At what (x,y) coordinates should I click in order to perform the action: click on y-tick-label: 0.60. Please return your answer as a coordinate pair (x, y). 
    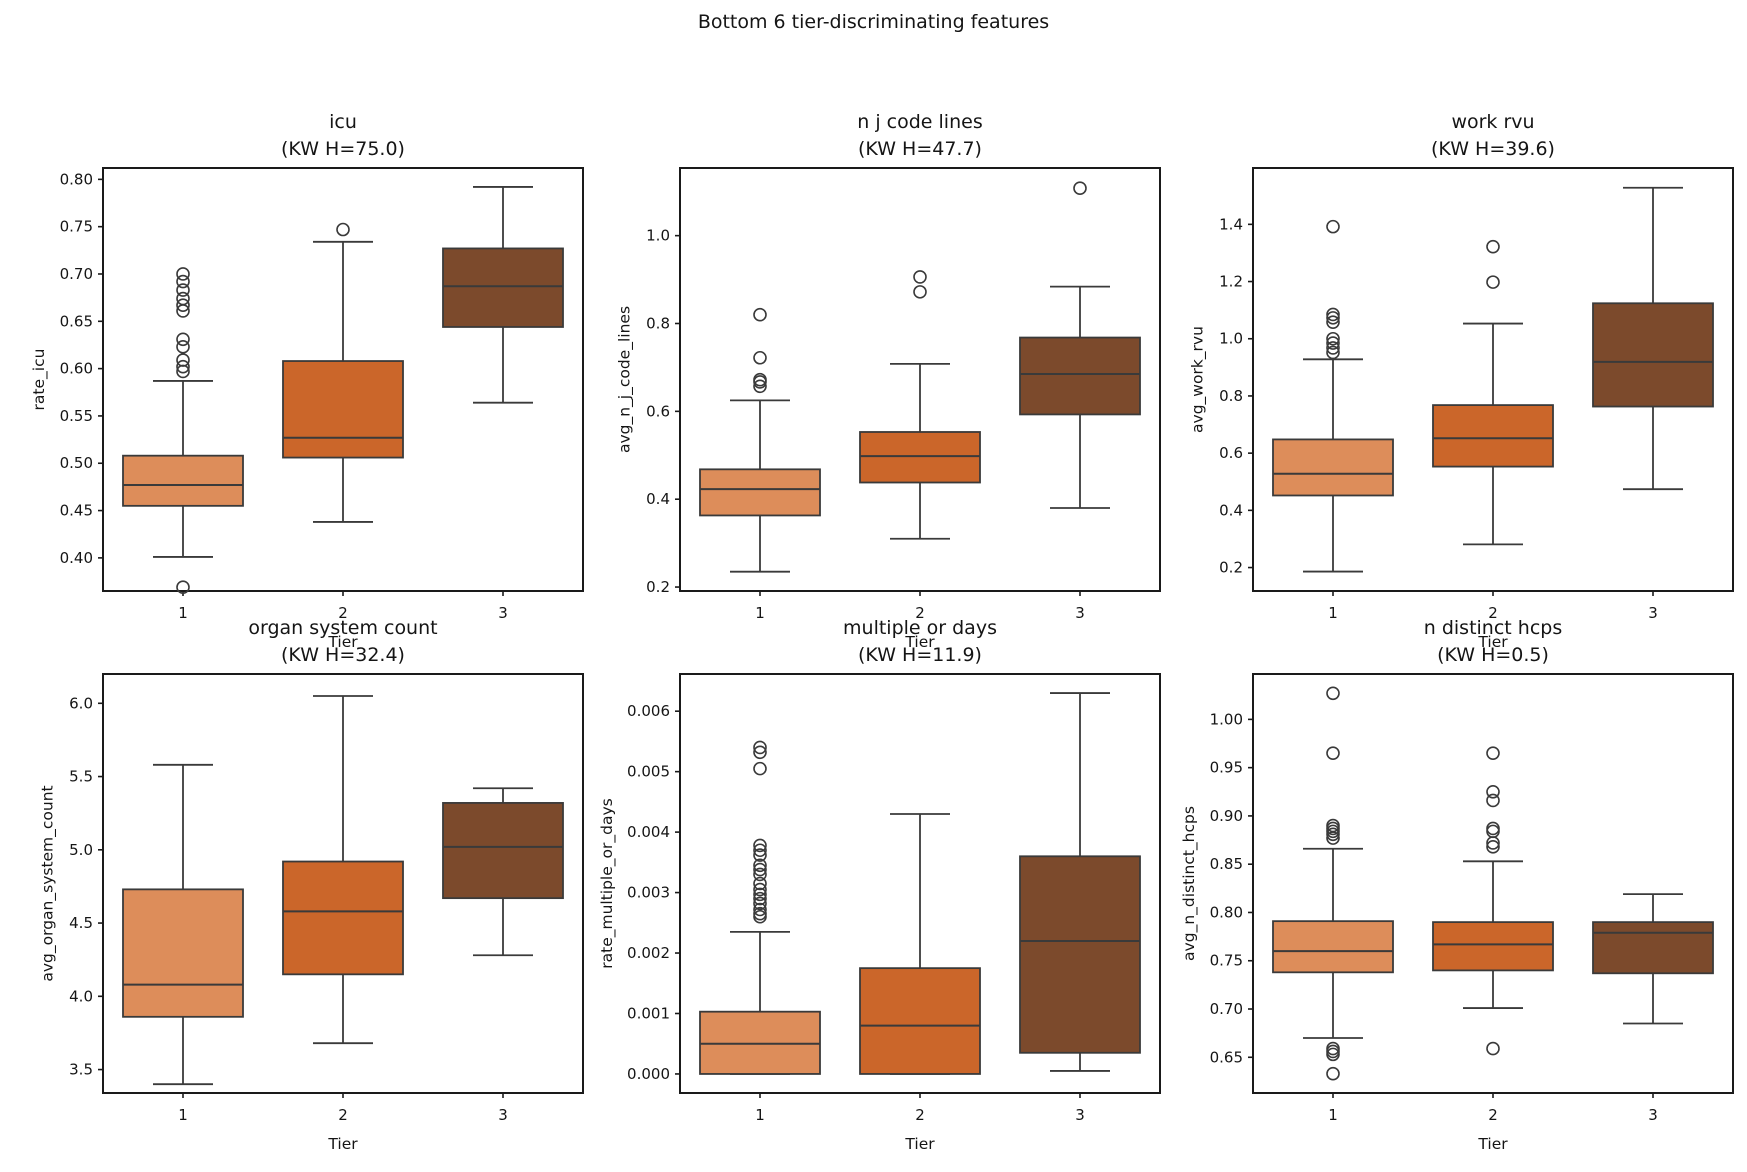
    Looking at the image, I should click on (76, 369).